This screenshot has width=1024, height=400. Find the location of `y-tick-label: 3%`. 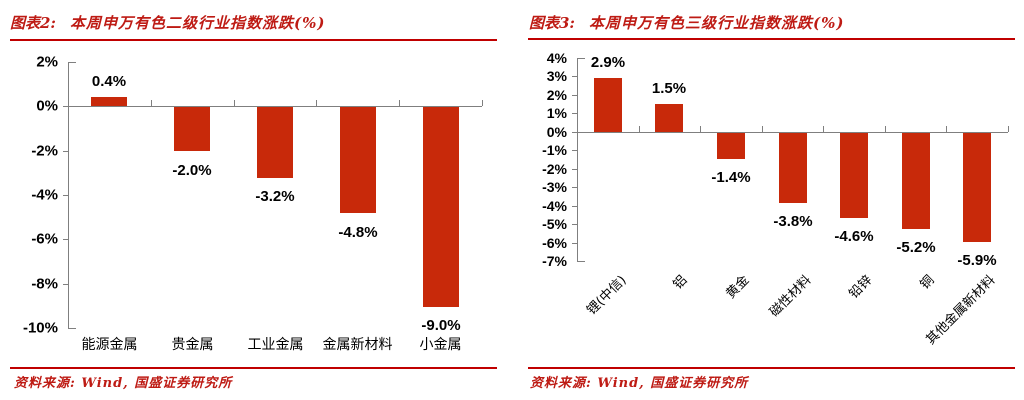

y-tick-label: 3% is located at coordinates (556, 76).